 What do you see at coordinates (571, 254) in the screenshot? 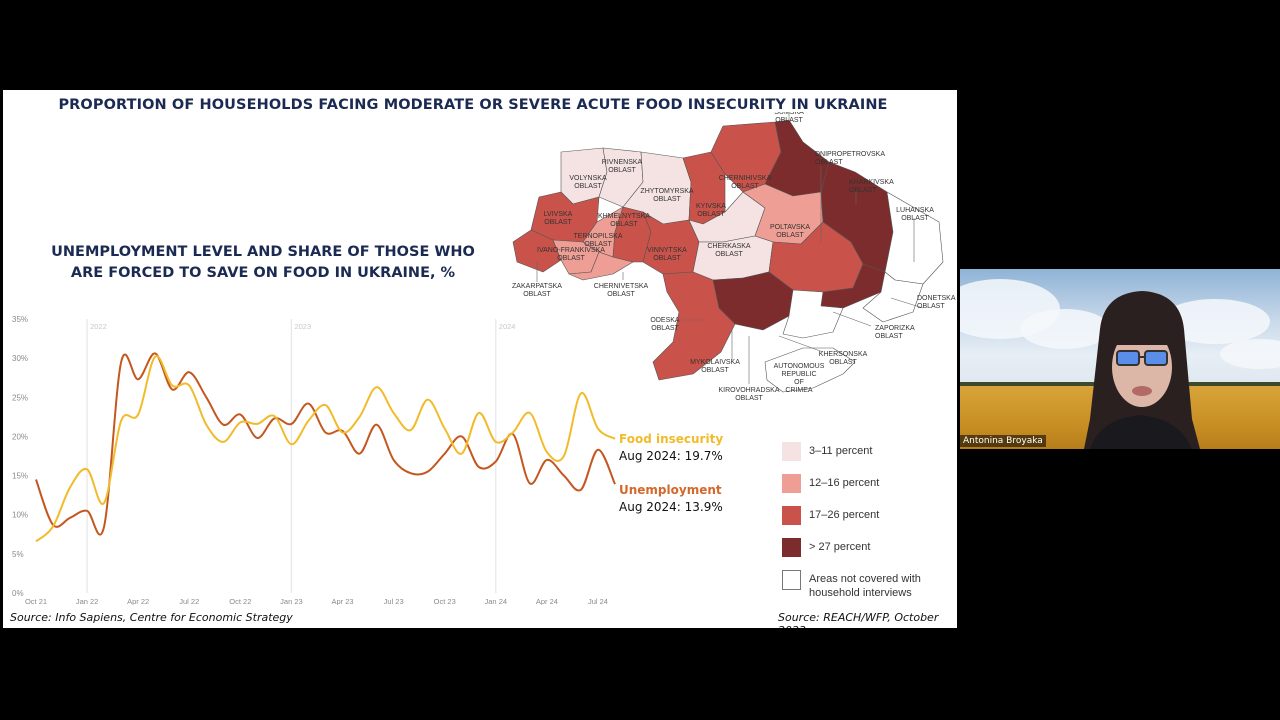
I see `map-label-ivano: IVANO-FRANKIVSKA OBLAST` at bounding box center [571, 254].